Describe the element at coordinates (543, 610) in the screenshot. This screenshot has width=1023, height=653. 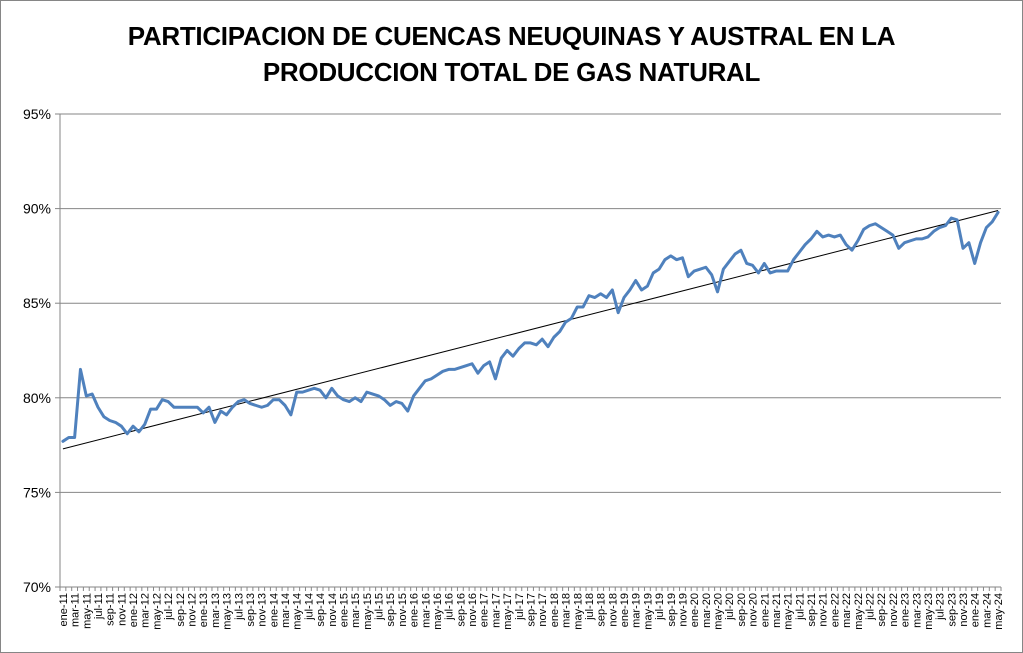
I see `x-tick-label: nov-17` at that location.